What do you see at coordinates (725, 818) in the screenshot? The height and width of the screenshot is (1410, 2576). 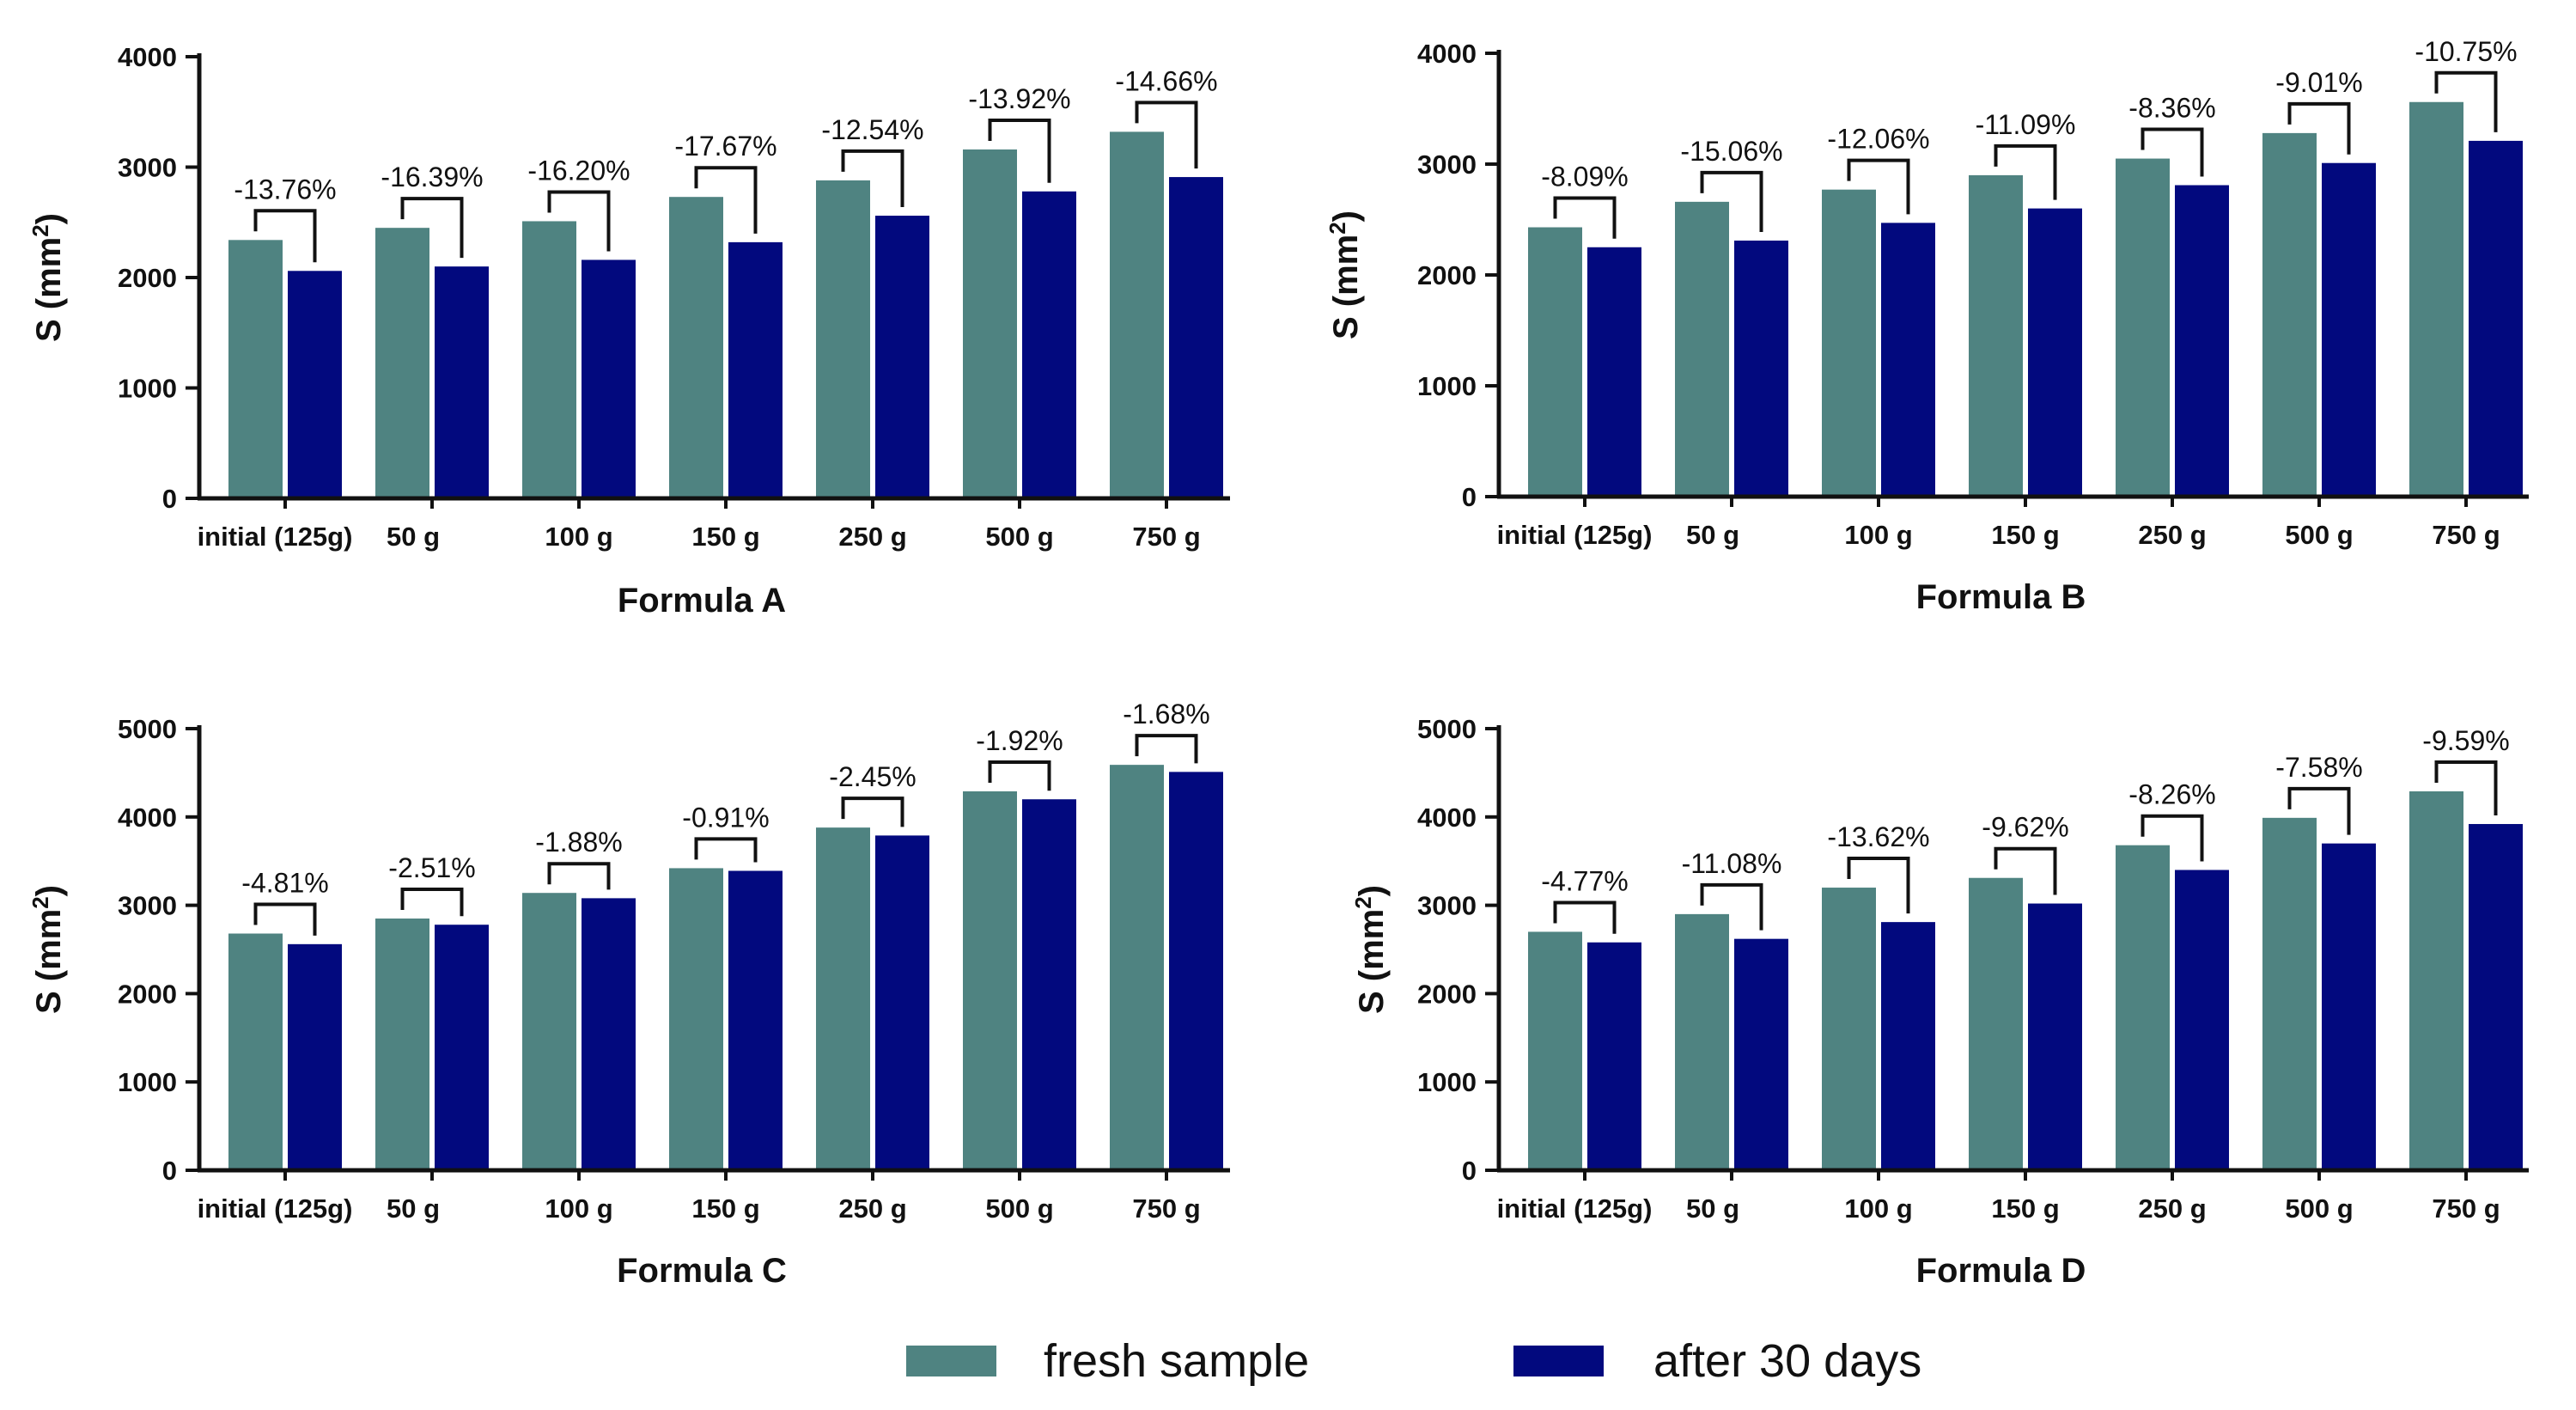 I see `change-label: -0.91%` at bounding box center [725, 818].